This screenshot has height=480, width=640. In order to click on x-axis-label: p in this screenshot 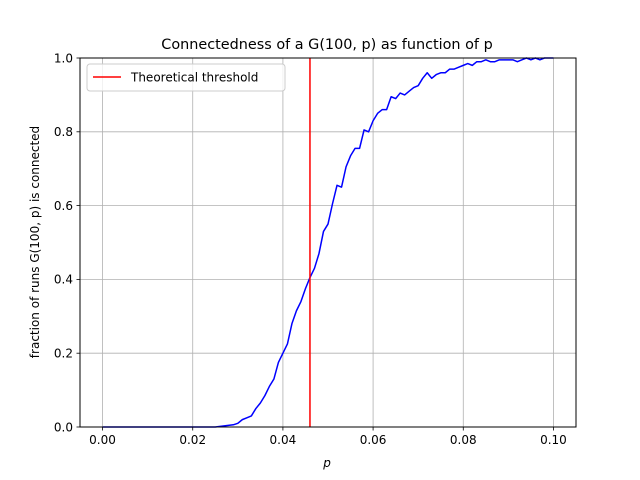, I will do `click(326, 463)`.